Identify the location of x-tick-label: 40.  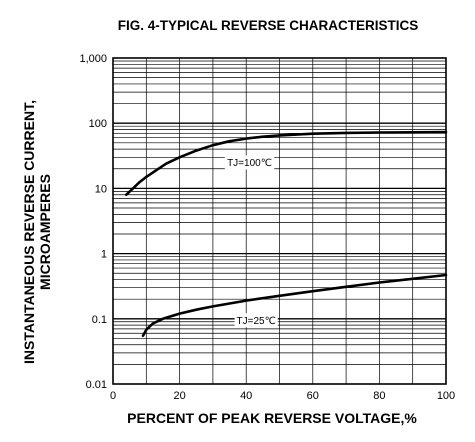
(246, 396).